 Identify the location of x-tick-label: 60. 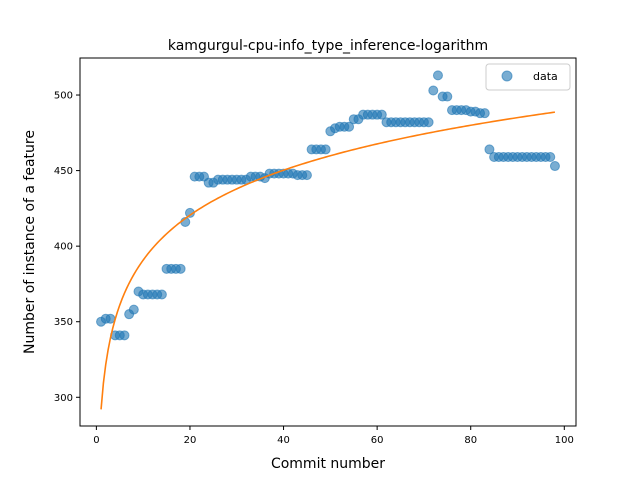
(377, 440).